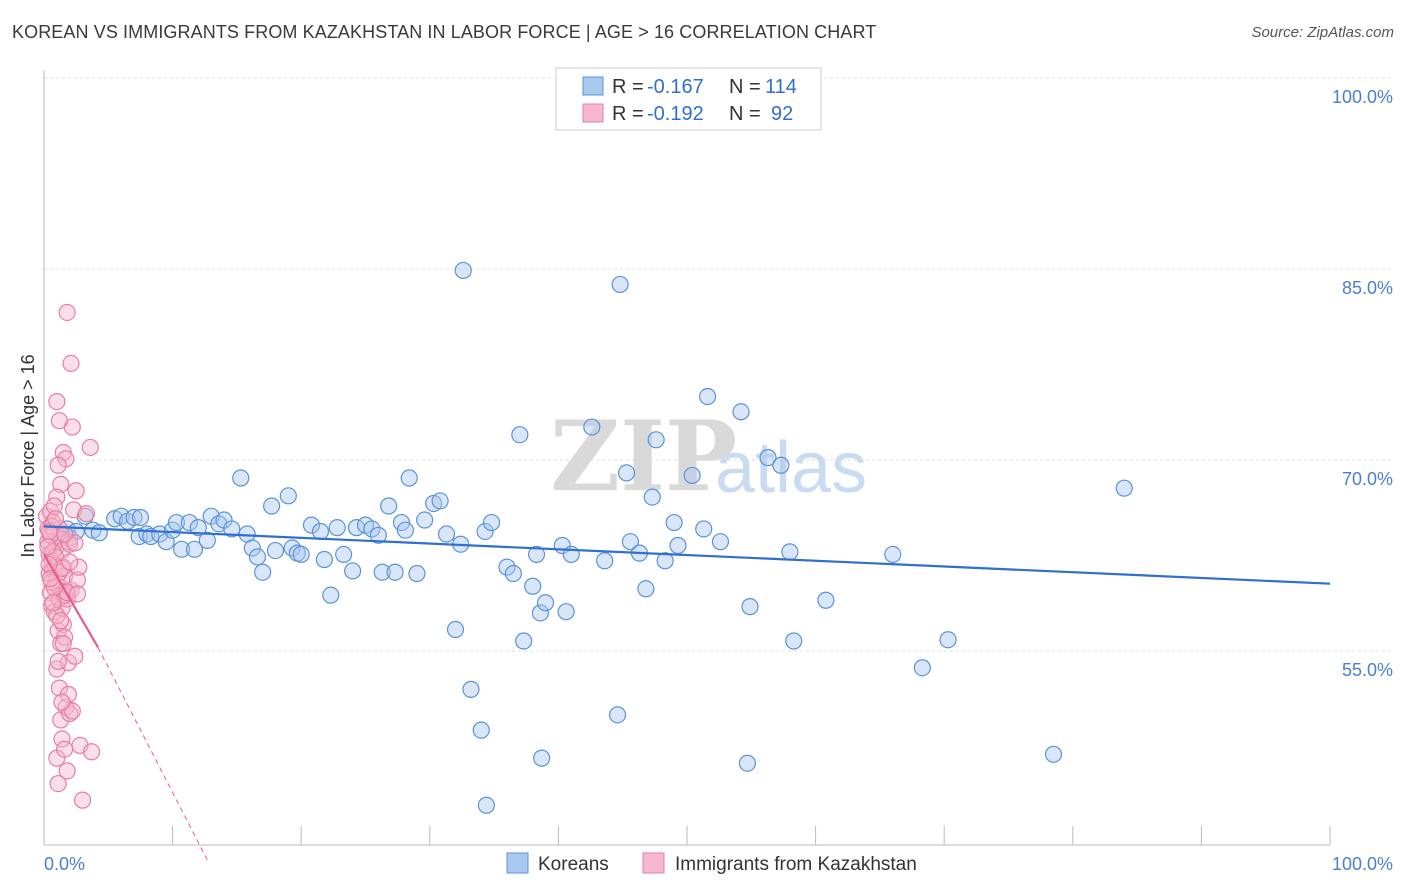 This screenshot has height=892, width=1406. I want to click on y-tick-label: 85.0%, so click(1367, 288).